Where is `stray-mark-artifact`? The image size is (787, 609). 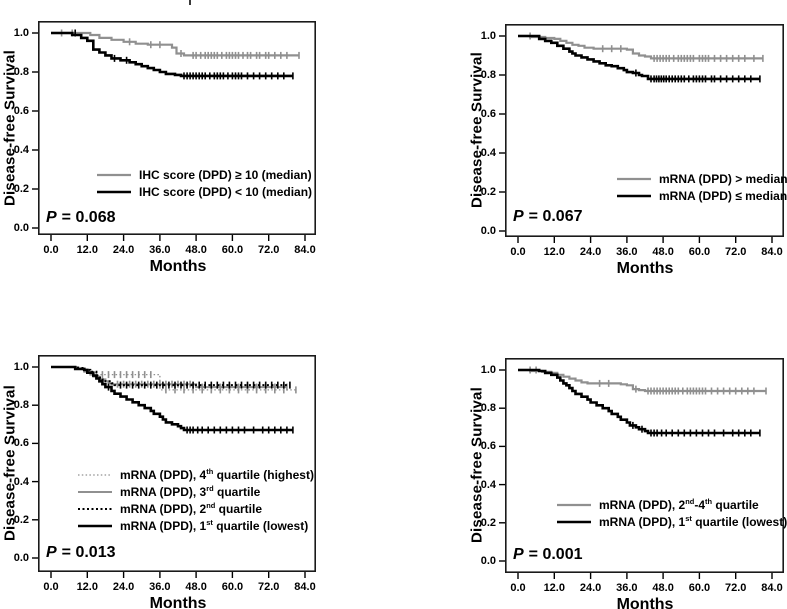 stray-mark-artifact is located at coordinates (190, 2).